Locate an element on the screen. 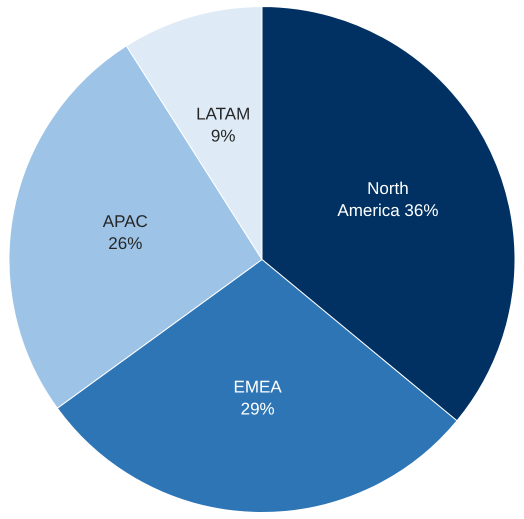 The image size is (524, 519). slice-label: EMEA is located at coordinates (258, 386).